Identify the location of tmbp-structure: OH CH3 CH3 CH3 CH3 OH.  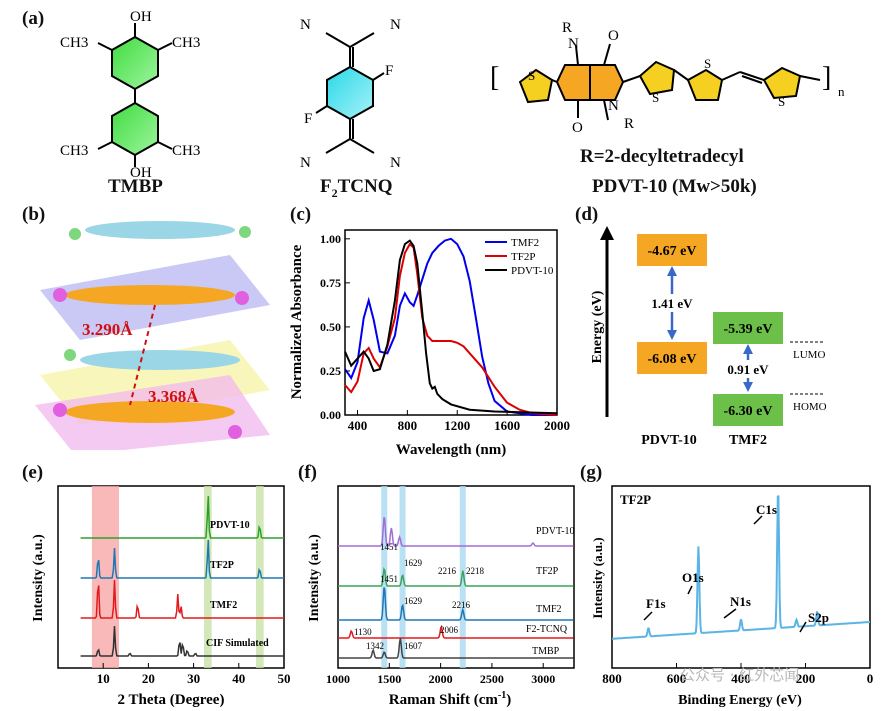
(130, 94).